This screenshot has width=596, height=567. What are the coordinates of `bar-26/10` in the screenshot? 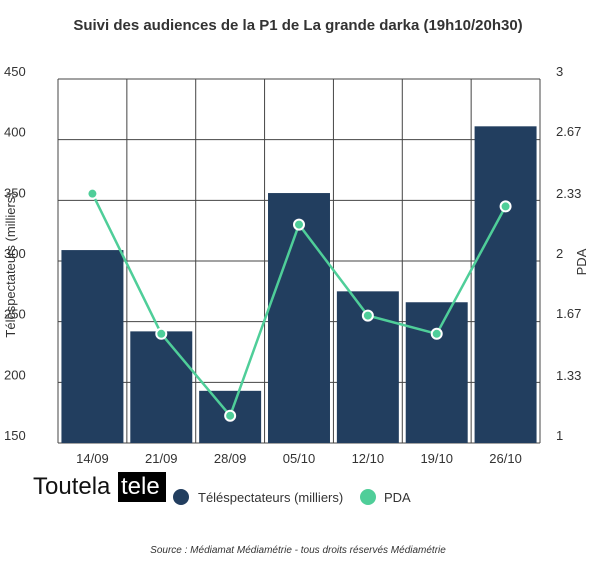 It's located at (505, 284).